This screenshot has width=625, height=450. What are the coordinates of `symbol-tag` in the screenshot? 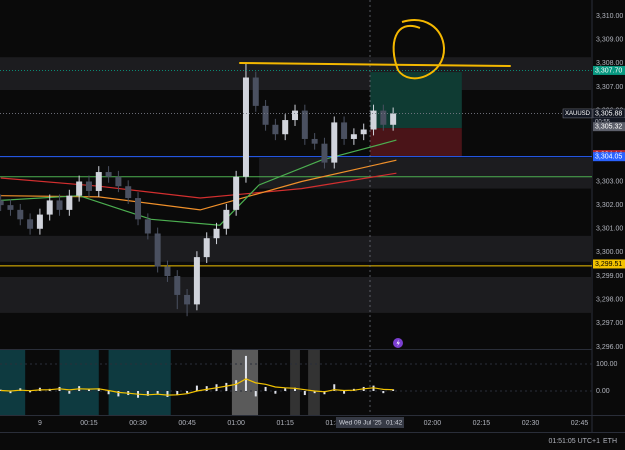 It's located at (577, 113).